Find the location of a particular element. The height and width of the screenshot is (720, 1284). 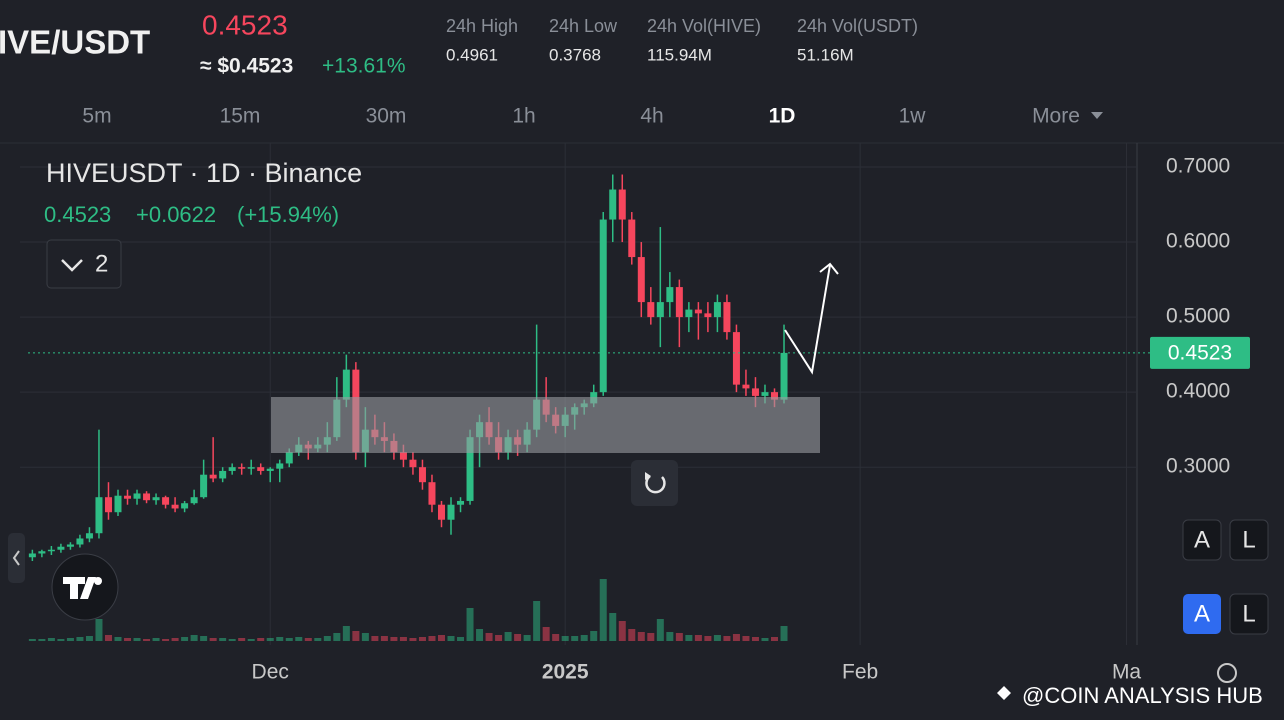

x-tick-label: Ma is located at coordinates (1126, 672).